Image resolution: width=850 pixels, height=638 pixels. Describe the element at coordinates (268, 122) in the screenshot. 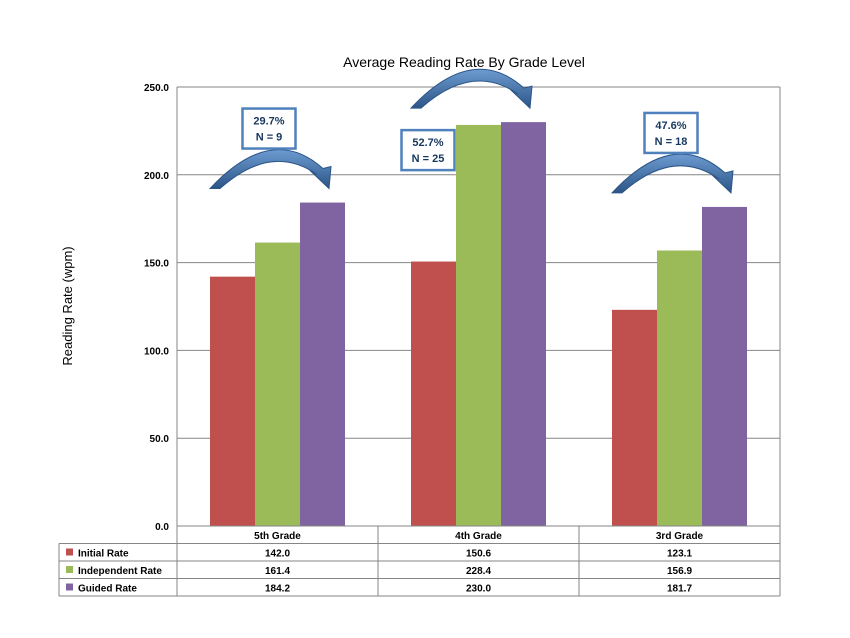

I see `annotation-percent: 29.7%` at that location.